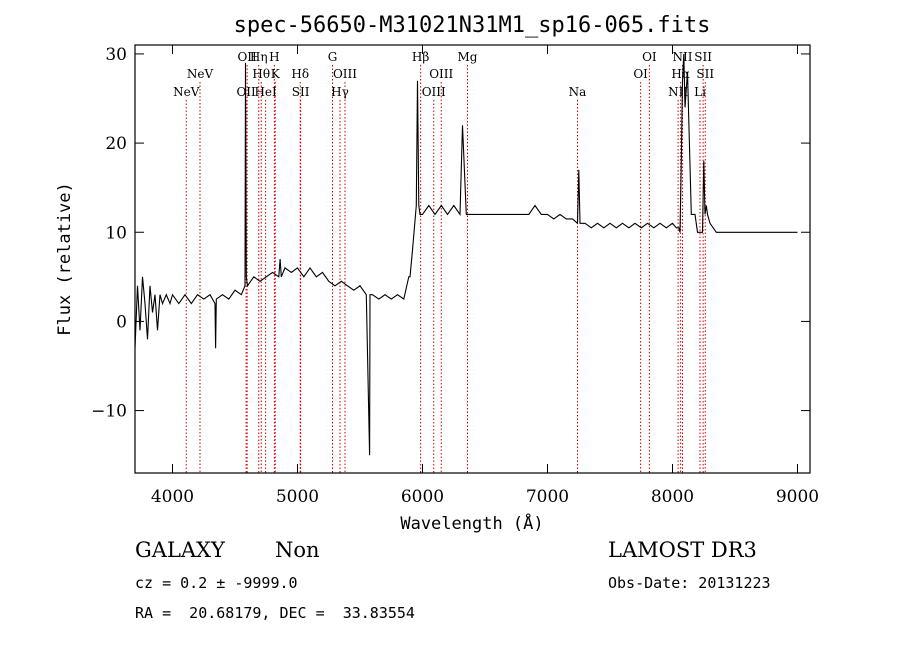 The image size is (900, 649). What do you see at coordinates (109, 412) in the screenshot?
I see `y-tick-label: −10` at bounding box center [109, 412].